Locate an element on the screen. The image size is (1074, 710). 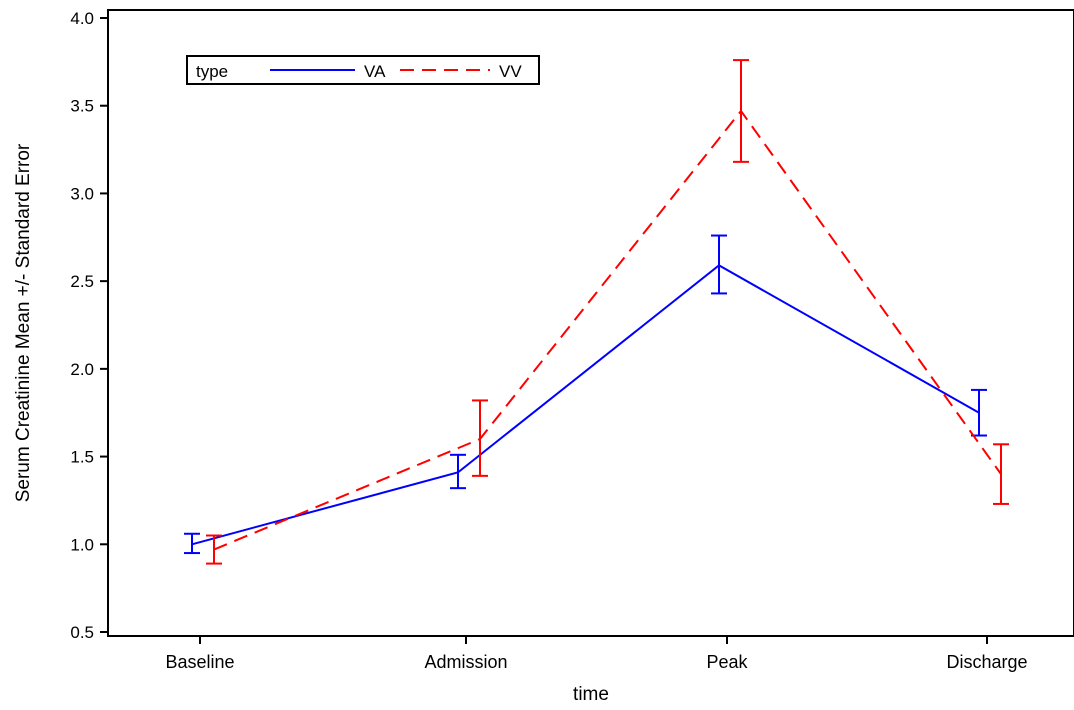
y-tick-label: 4.0 is located at coordinates (82, 18).